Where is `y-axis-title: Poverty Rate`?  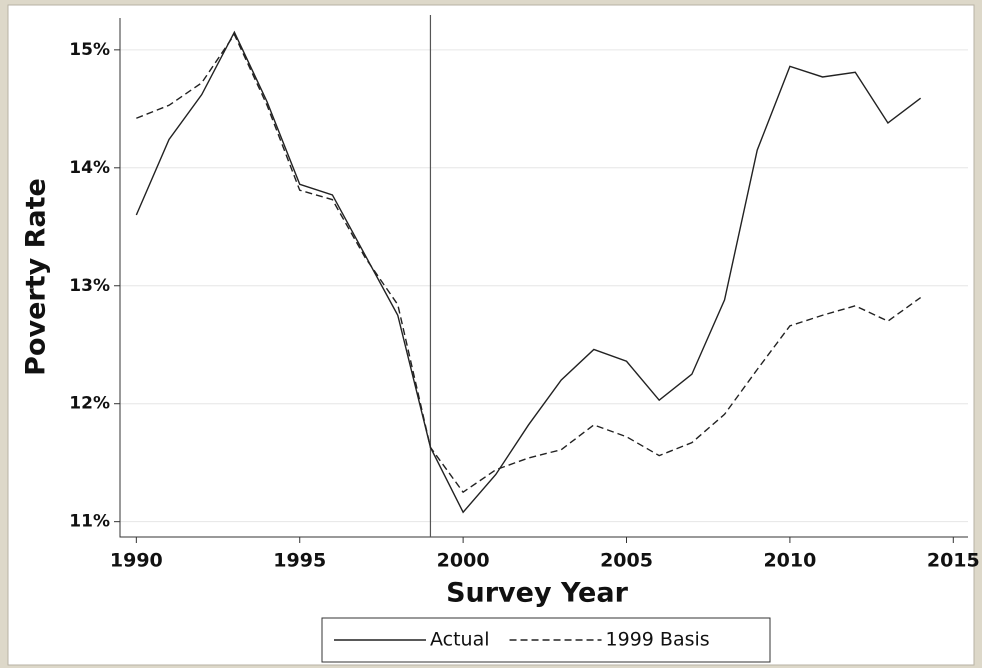
y-axis-title: Poverty Rate is located at coordinates (36, 277).